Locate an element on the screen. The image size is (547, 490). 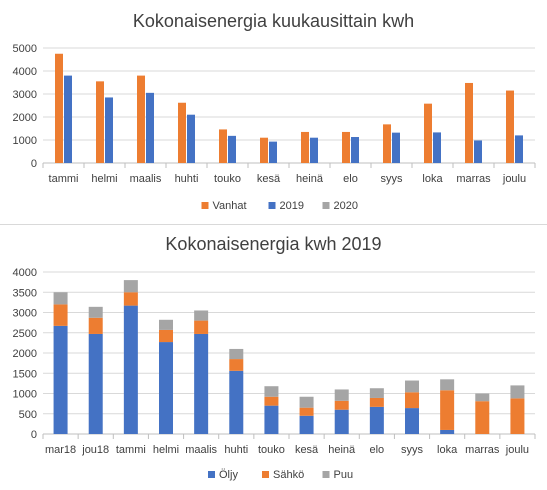
bar-2019-elo is located at coordinates (355, 150).